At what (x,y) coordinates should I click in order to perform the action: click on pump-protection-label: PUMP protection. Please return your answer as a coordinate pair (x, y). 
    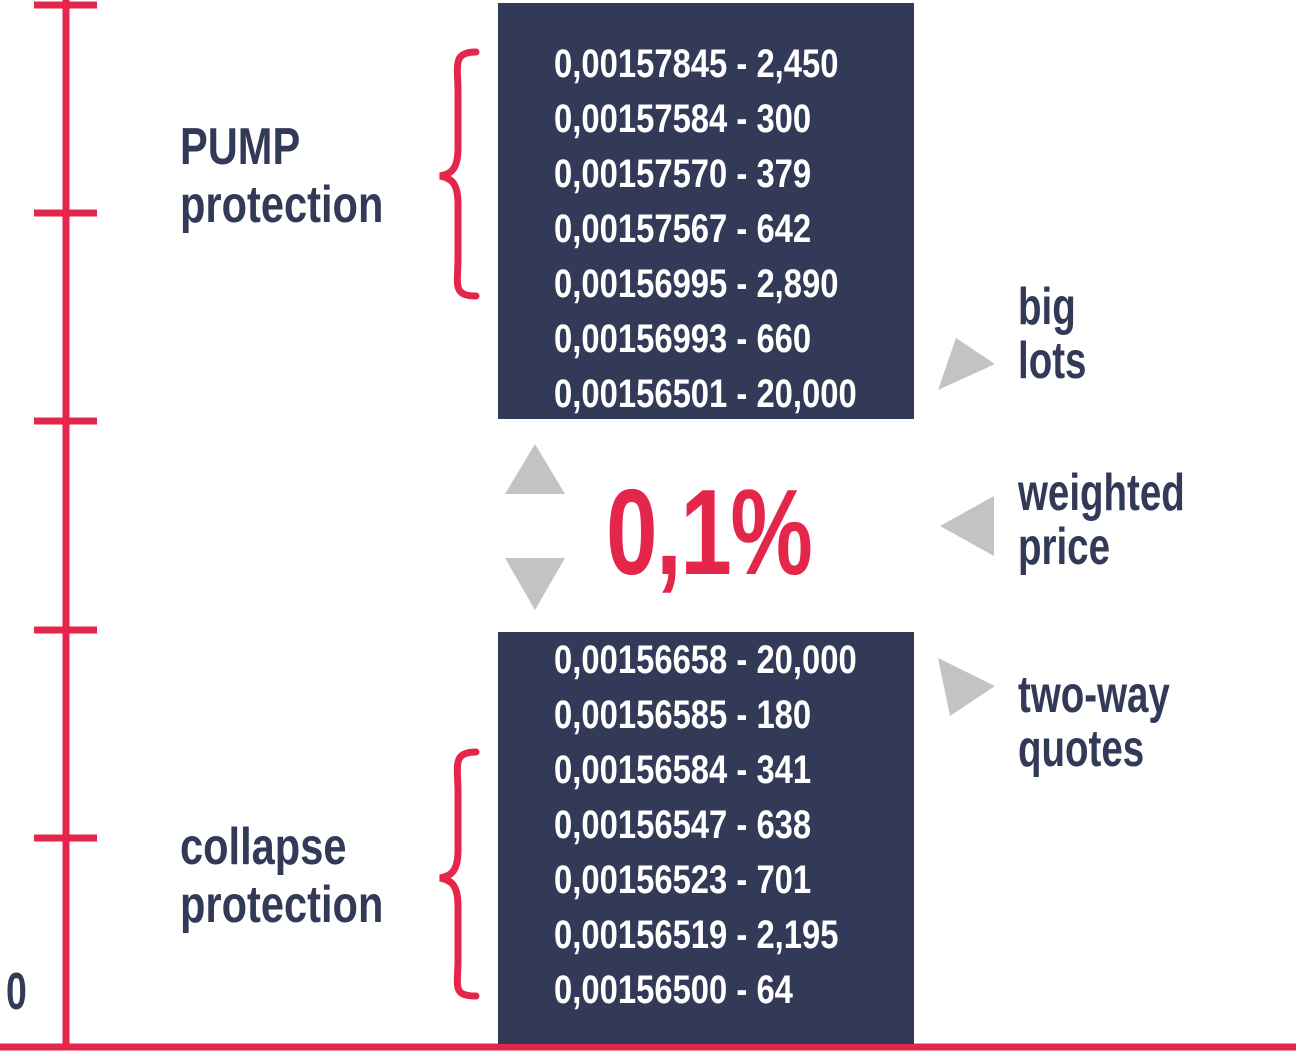
    Looking at the image, I should click on (281, 176).